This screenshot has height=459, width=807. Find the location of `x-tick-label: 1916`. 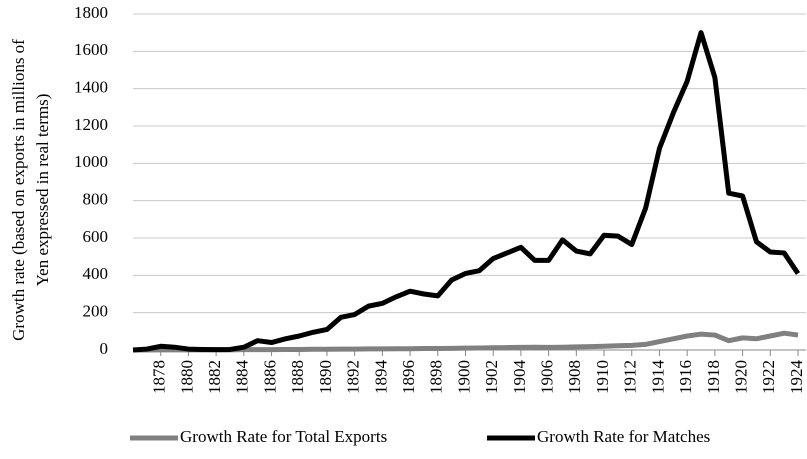

x-tick-label: 1916 is located at coordinates (685, 377).